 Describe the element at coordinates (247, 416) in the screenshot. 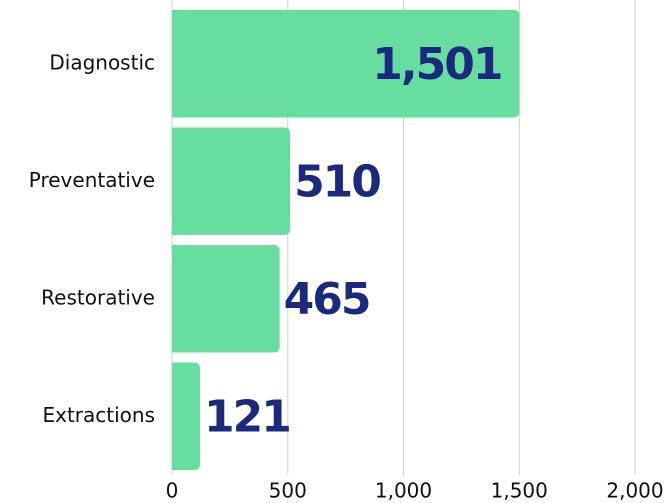

I see `value-label: 121` at that location.